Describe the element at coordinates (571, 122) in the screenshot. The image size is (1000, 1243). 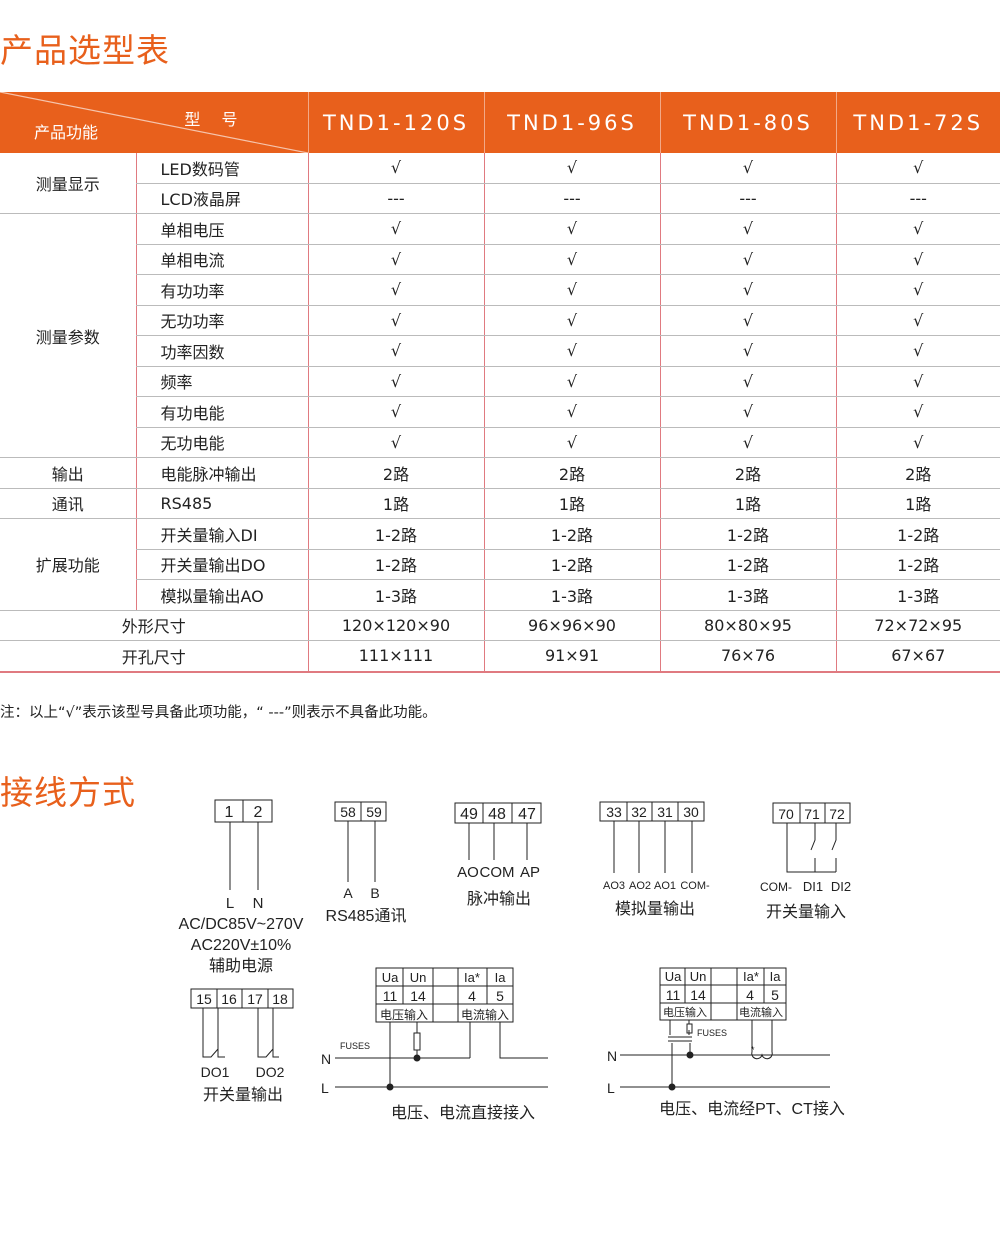
I see `model-header: TND1-96S` at that location.